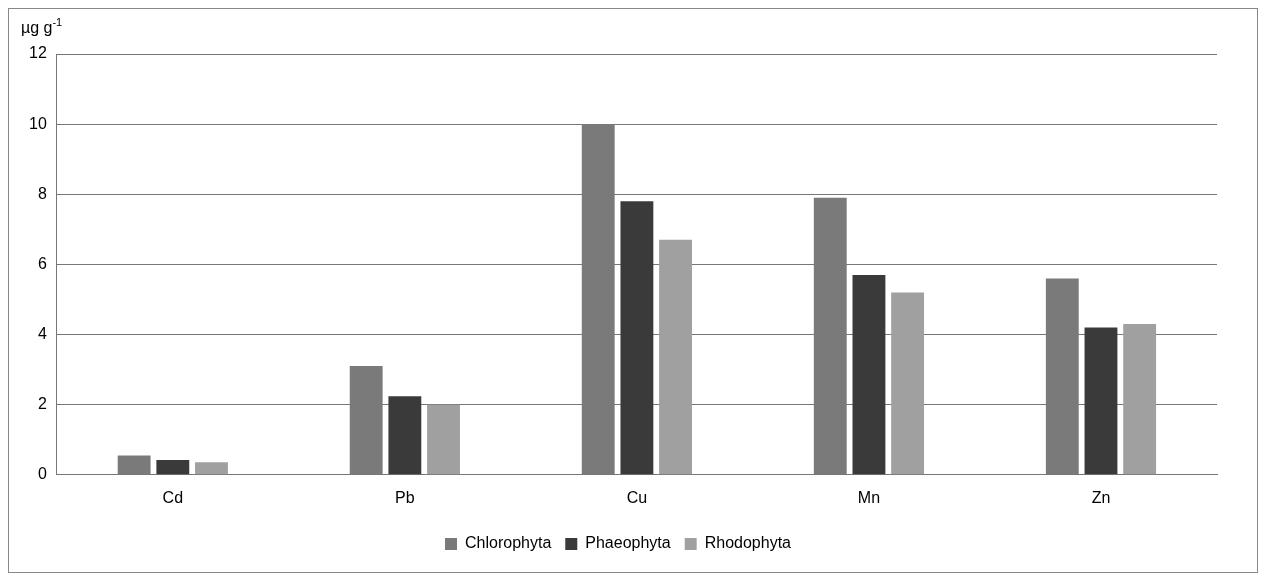 The width and height of the screenshot is (1266, 581). I want to click on x-tick-label: Cd, so click(173, 497).